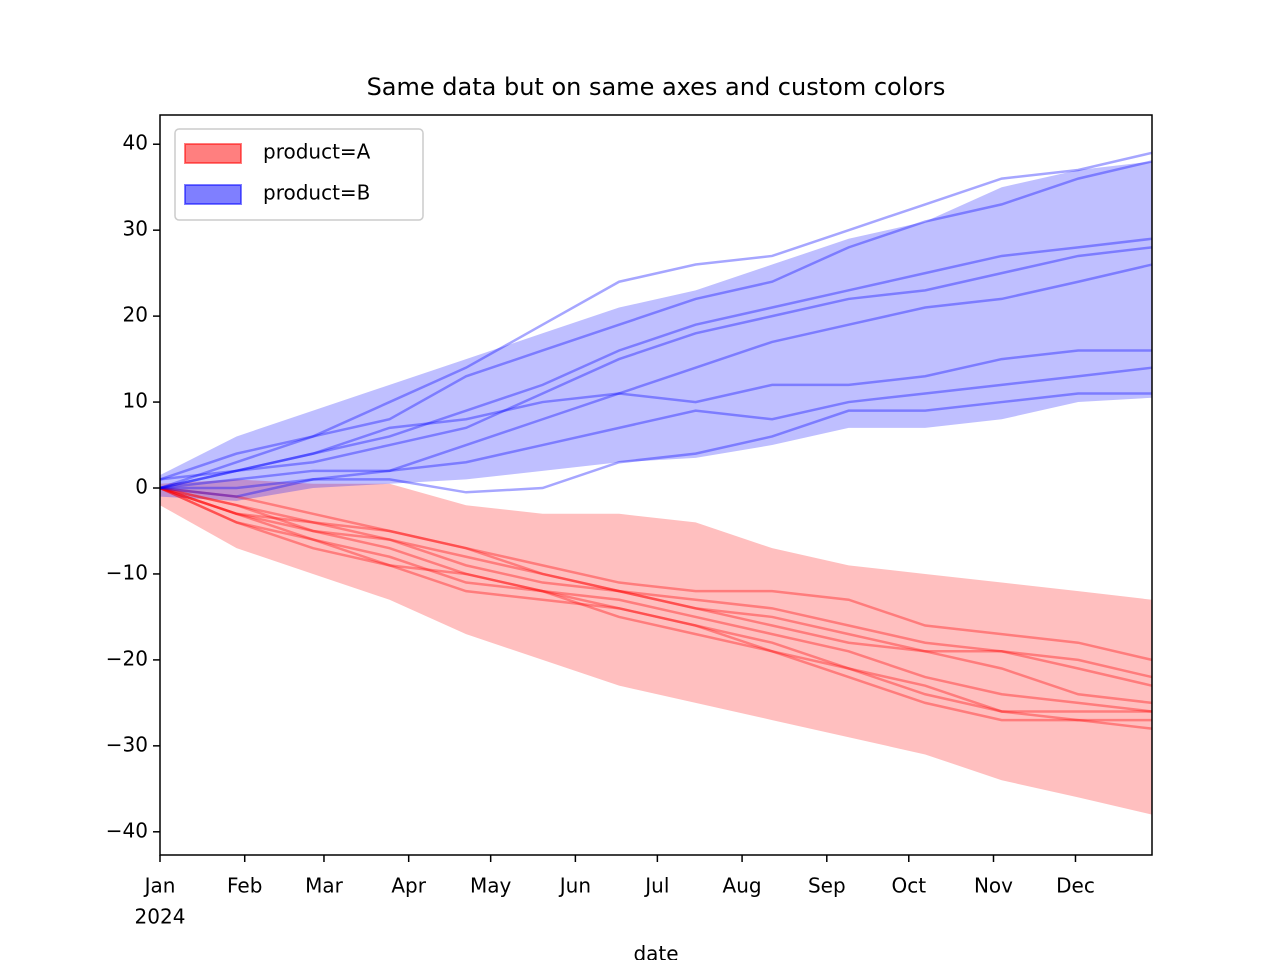 This screenshot has height=960, width=1280. I want to click on y-tick-label: −40, so click(127, 830).